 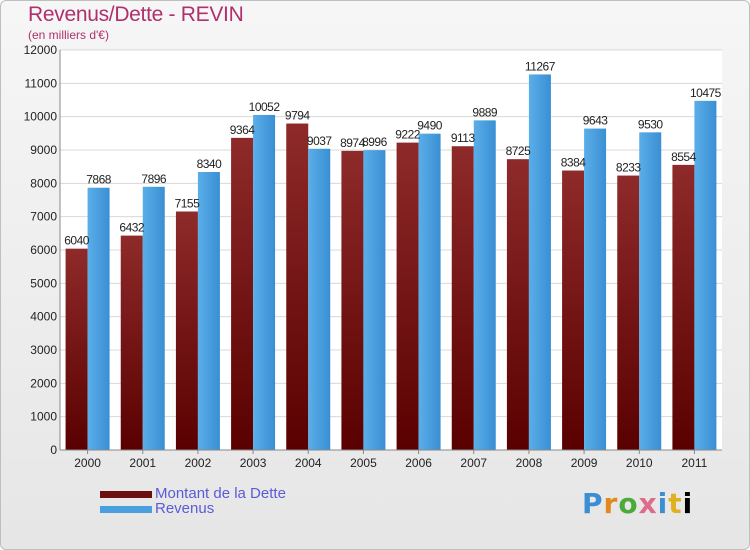 What do you see at coordinates (611, 503) in the screenshot?
I see `logo-letter: r` at bounding box center [611, 503].